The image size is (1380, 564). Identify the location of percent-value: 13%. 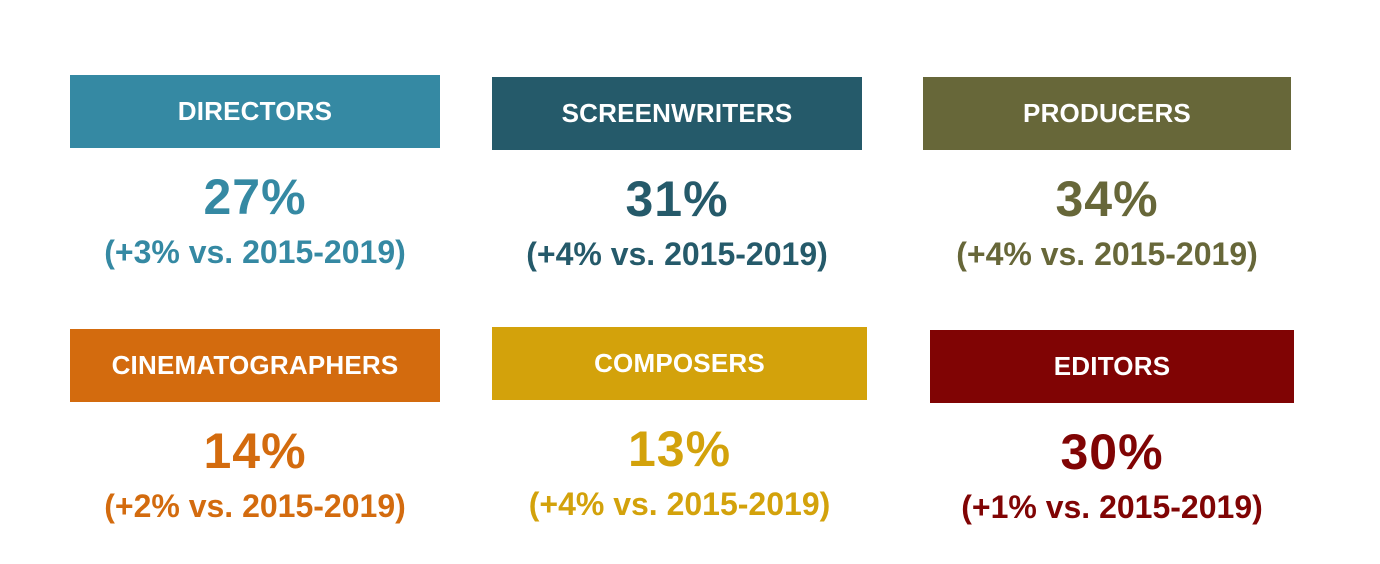
(679, 449).